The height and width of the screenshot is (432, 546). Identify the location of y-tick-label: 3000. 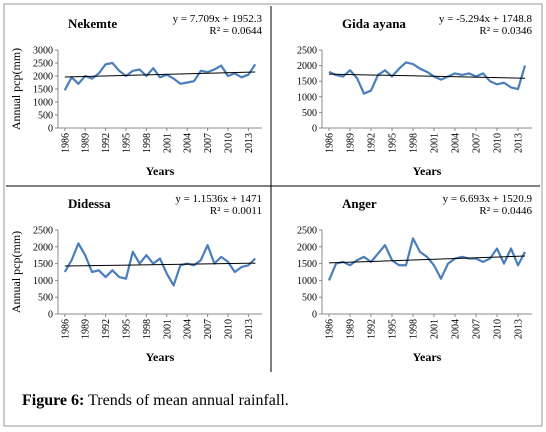
(43, 51).